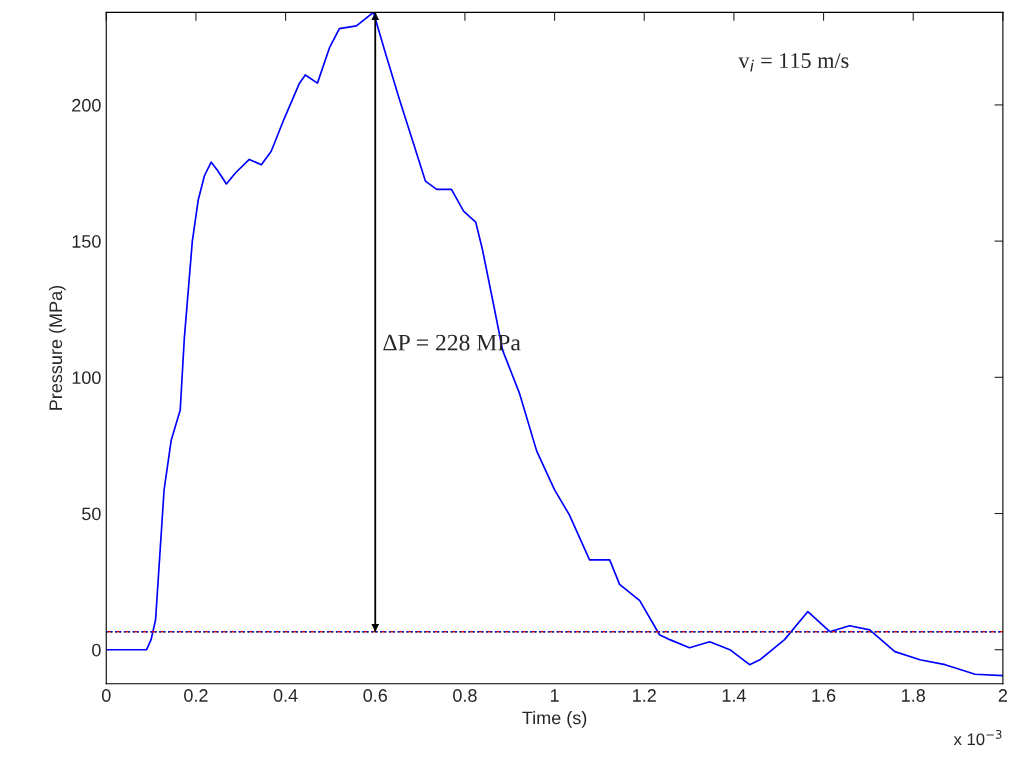 Image resolution: width=1012 pixels, height=770 pixels. What do you see at coordinates (196, 695) in the screenshot?
I see `x-tick-label: 0.2` at bounding box center [196, 695].